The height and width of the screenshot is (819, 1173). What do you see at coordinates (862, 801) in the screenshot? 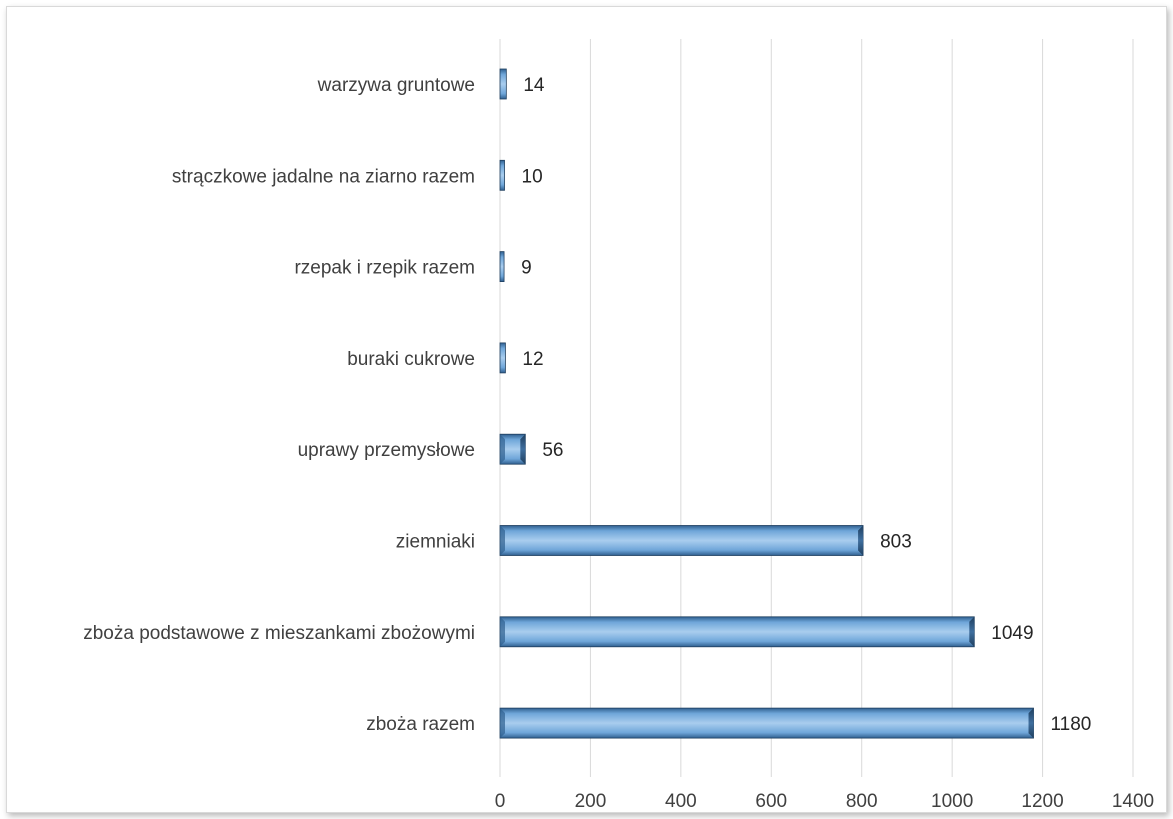
I see `x-tick-label: 800` at bounding box center [862, 801].